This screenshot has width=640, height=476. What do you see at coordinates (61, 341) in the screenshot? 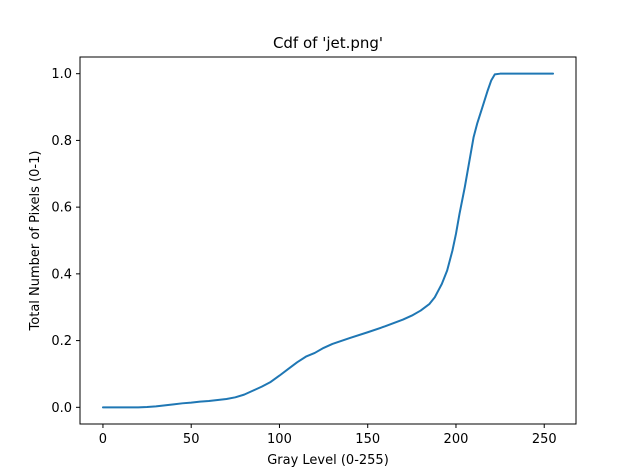
I see `y-tick-label: 0.2` at bounding box center [61, 341].